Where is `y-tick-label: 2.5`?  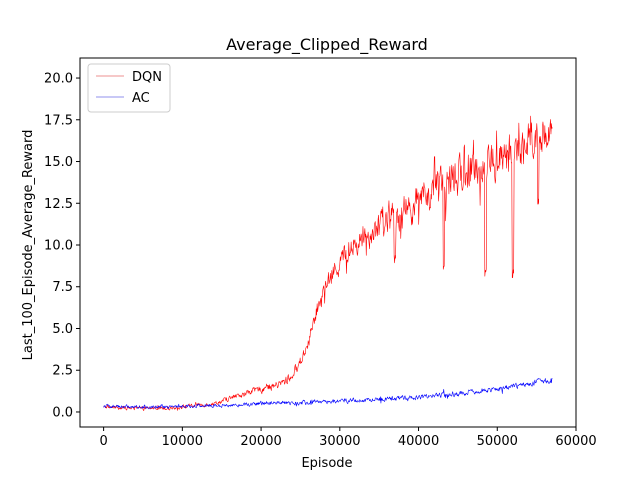
y-tick-label: 2.5 is located at coordinates (62, 371).